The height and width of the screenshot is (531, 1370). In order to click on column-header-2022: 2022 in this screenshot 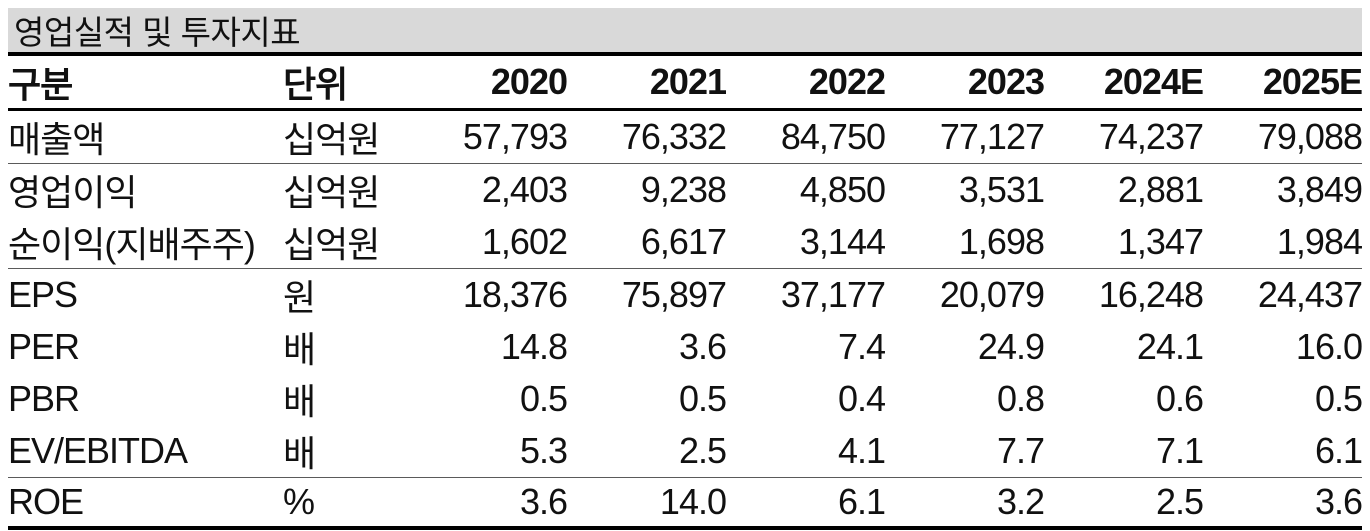, I will do `click(805, 83)`.